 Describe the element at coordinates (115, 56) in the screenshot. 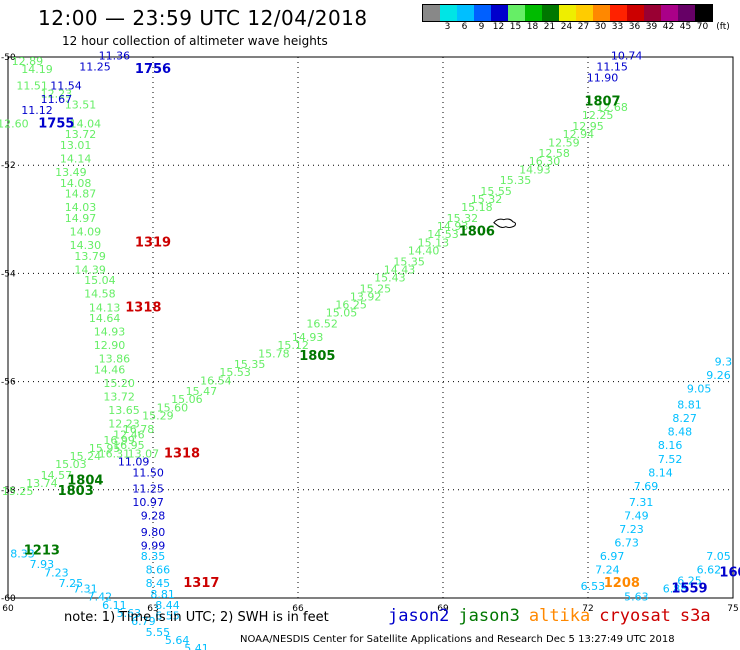

I see `wave-height-value: 11.36` at that location.